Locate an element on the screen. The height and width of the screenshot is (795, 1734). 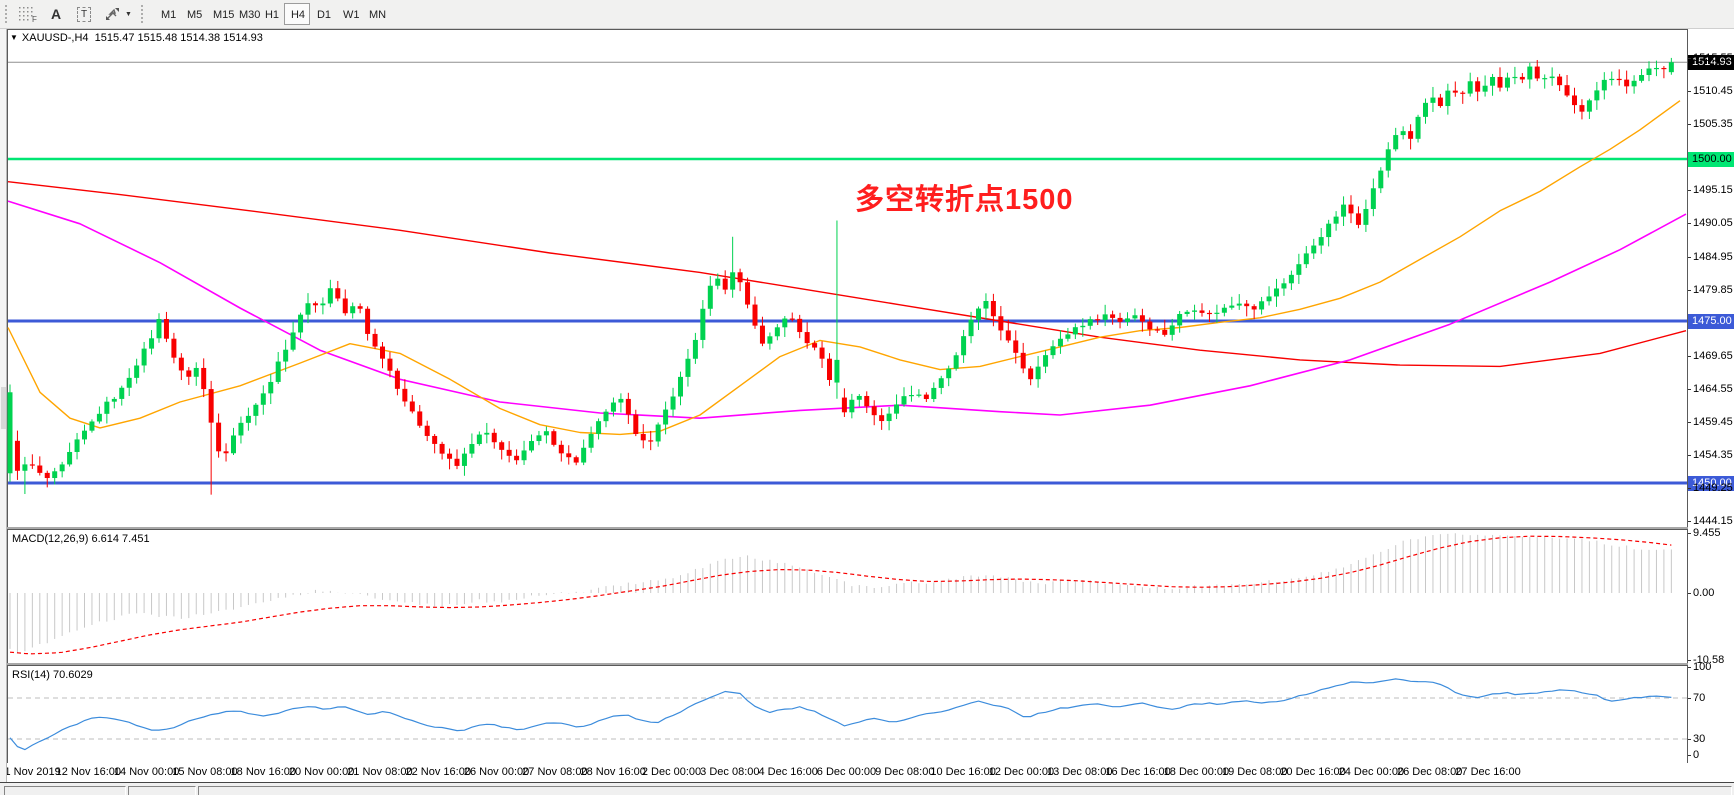
time-axis-label: 12 Dec 00:00 is located at coordinates (1021, 772).